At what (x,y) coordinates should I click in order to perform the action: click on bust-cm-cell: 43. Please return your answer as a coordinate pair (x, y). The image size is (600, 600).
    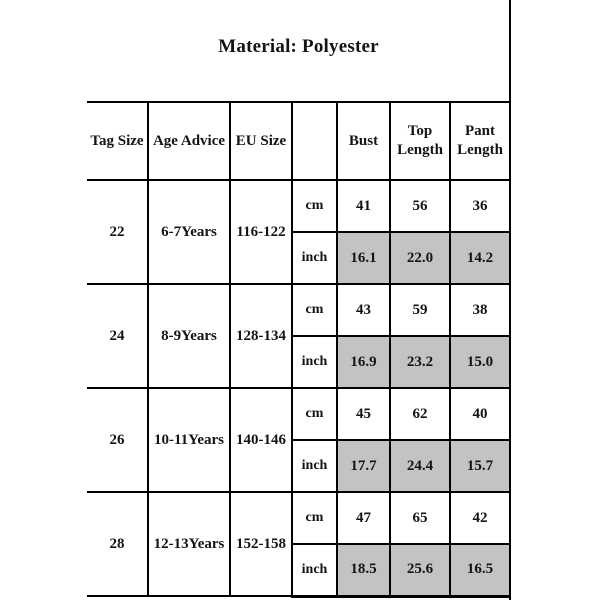
    Looking at the image, I should click on (363, 310).